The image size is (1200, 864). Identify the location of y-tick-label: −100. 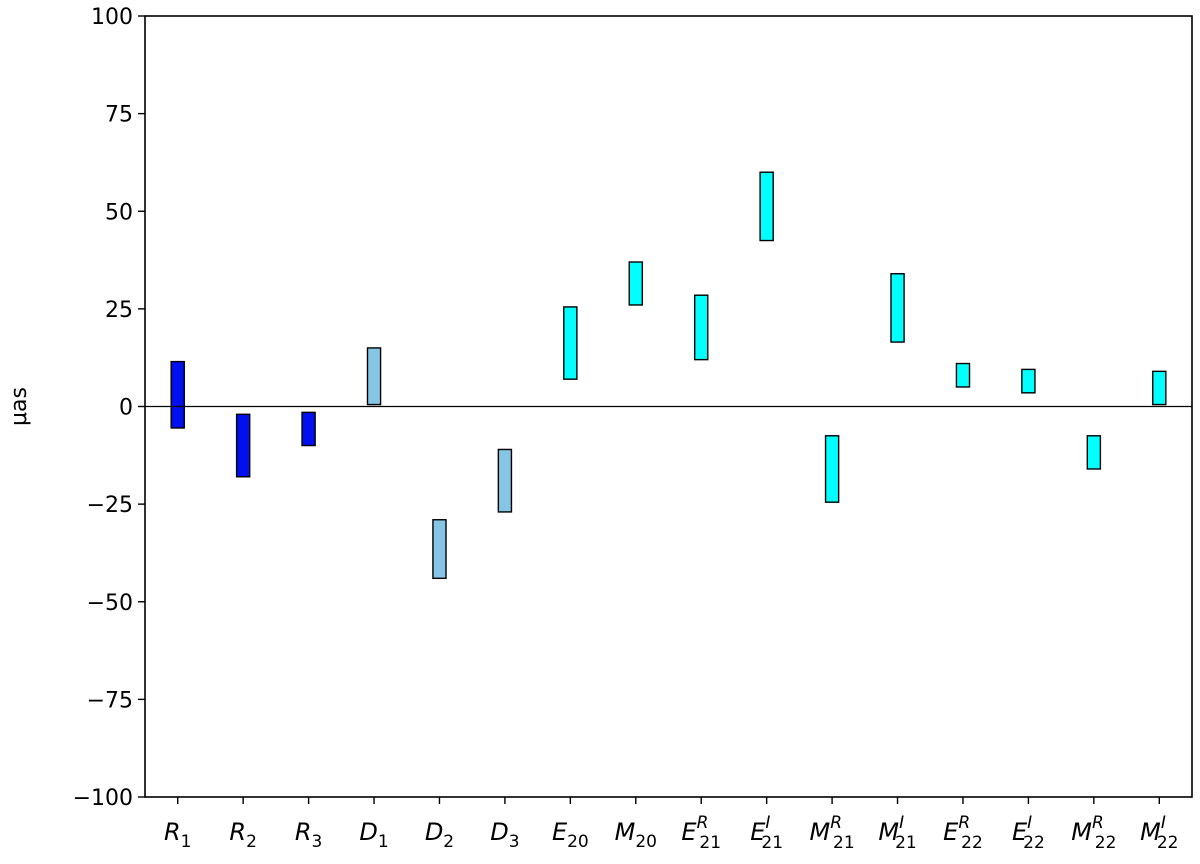
(103, 798).